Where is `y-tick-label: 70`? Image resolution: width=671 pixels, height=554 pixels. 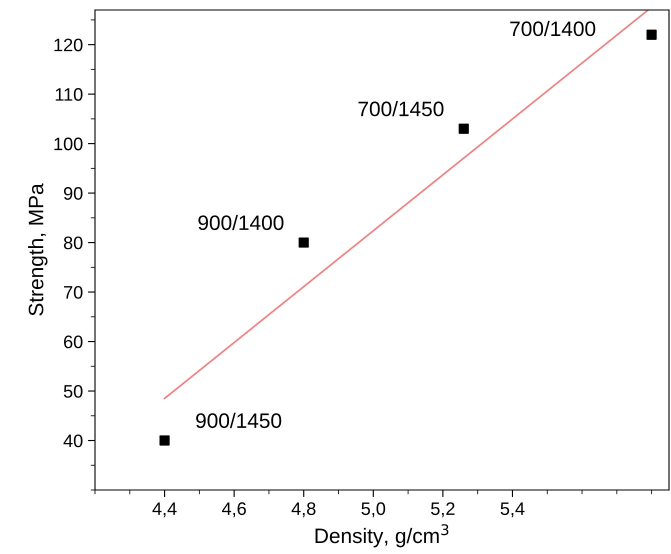
y-tick-label: 70 is located at coordinates (73, 292).